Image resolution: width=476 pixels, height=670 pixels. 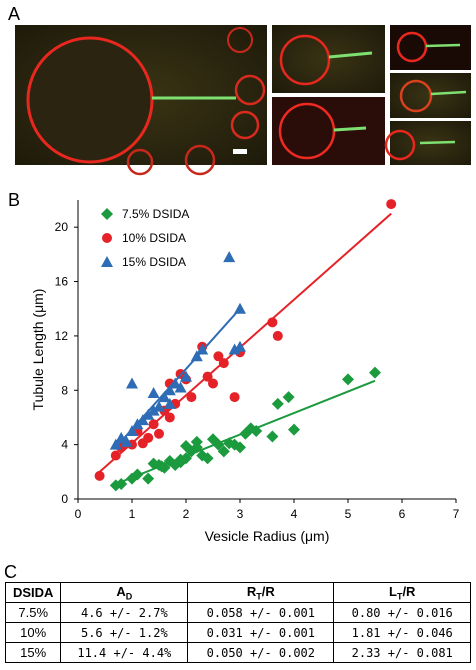 I want to click on x-tick-label: 2, so click(x=186, y=514).